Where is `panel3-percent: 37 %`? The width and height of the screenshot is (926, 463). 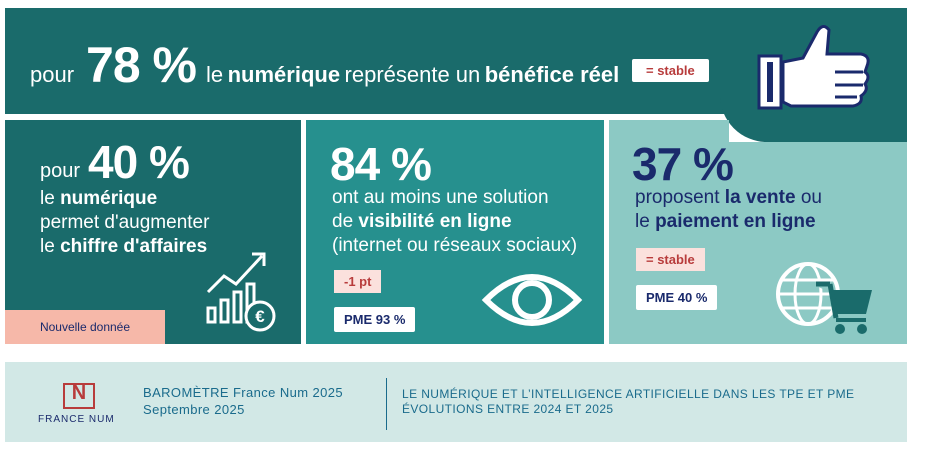
panel3-percent: 37 % is located at coordinates (683, 164).